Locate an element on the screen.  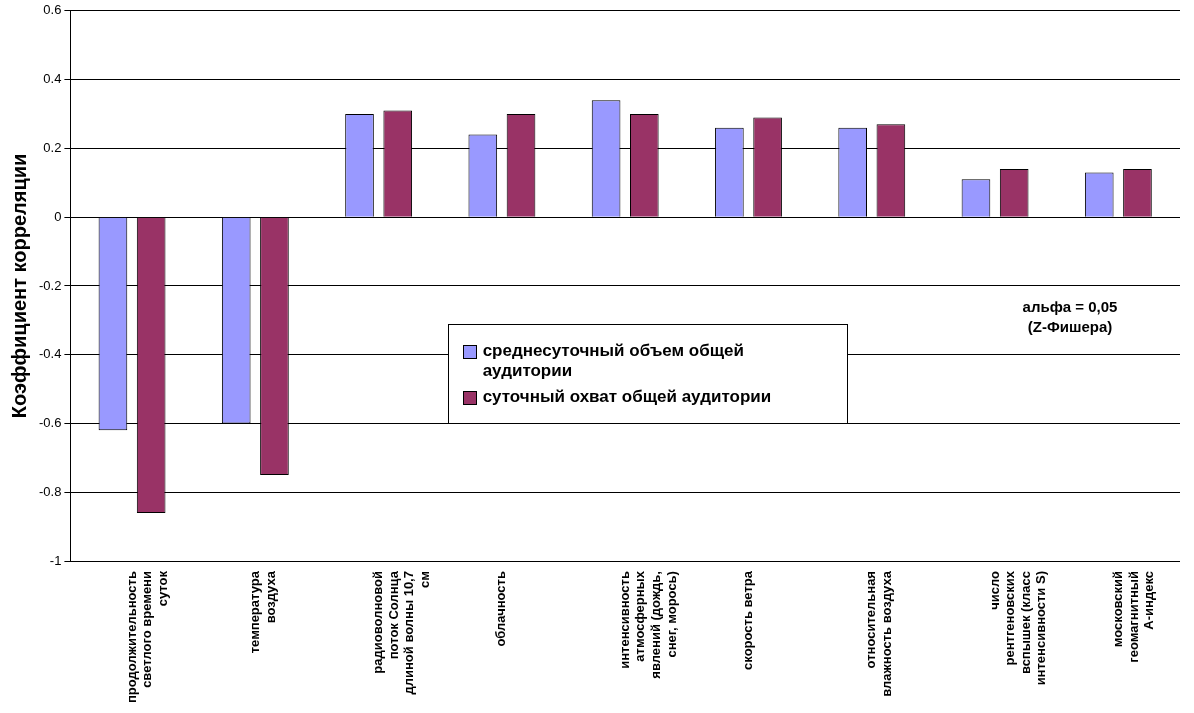
x-tick-label: продолжительность светлого времени суток is located at coordinates (146, 637).